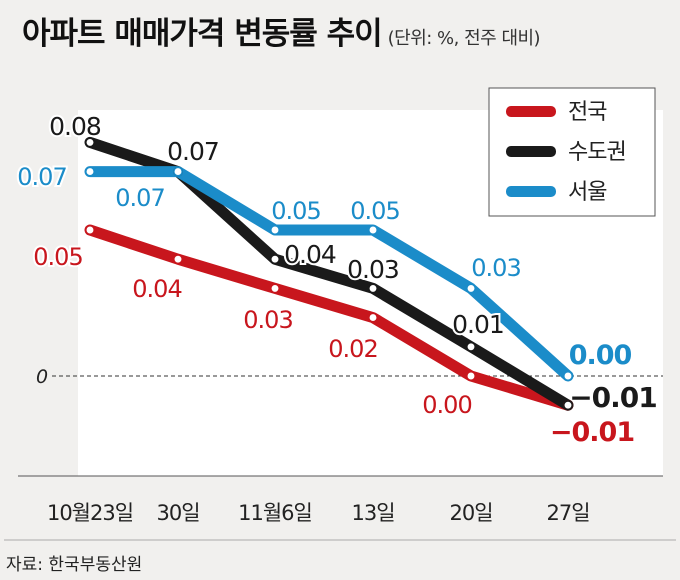 Image resolution: width=680 pixels, height=580 pixels. What do you see at coordinates (310, 254) in the screenshot?
I see `data-label-수도권: 0.04` at bounding box center [310, 254].